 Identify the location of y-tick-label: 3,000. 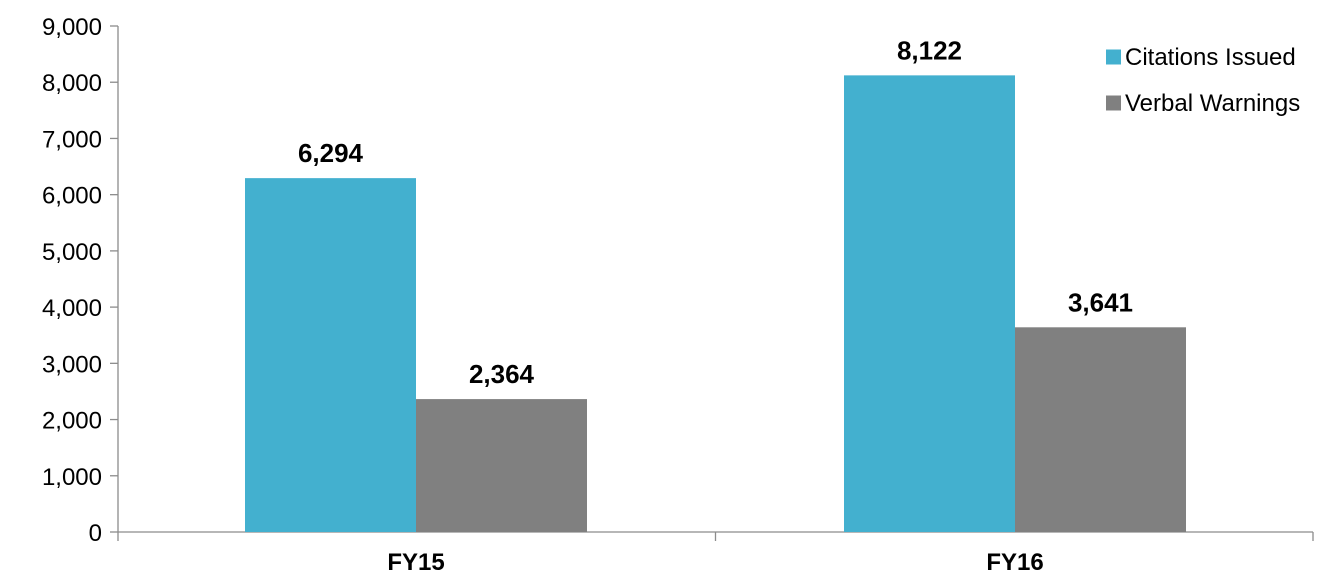
(72, 364).